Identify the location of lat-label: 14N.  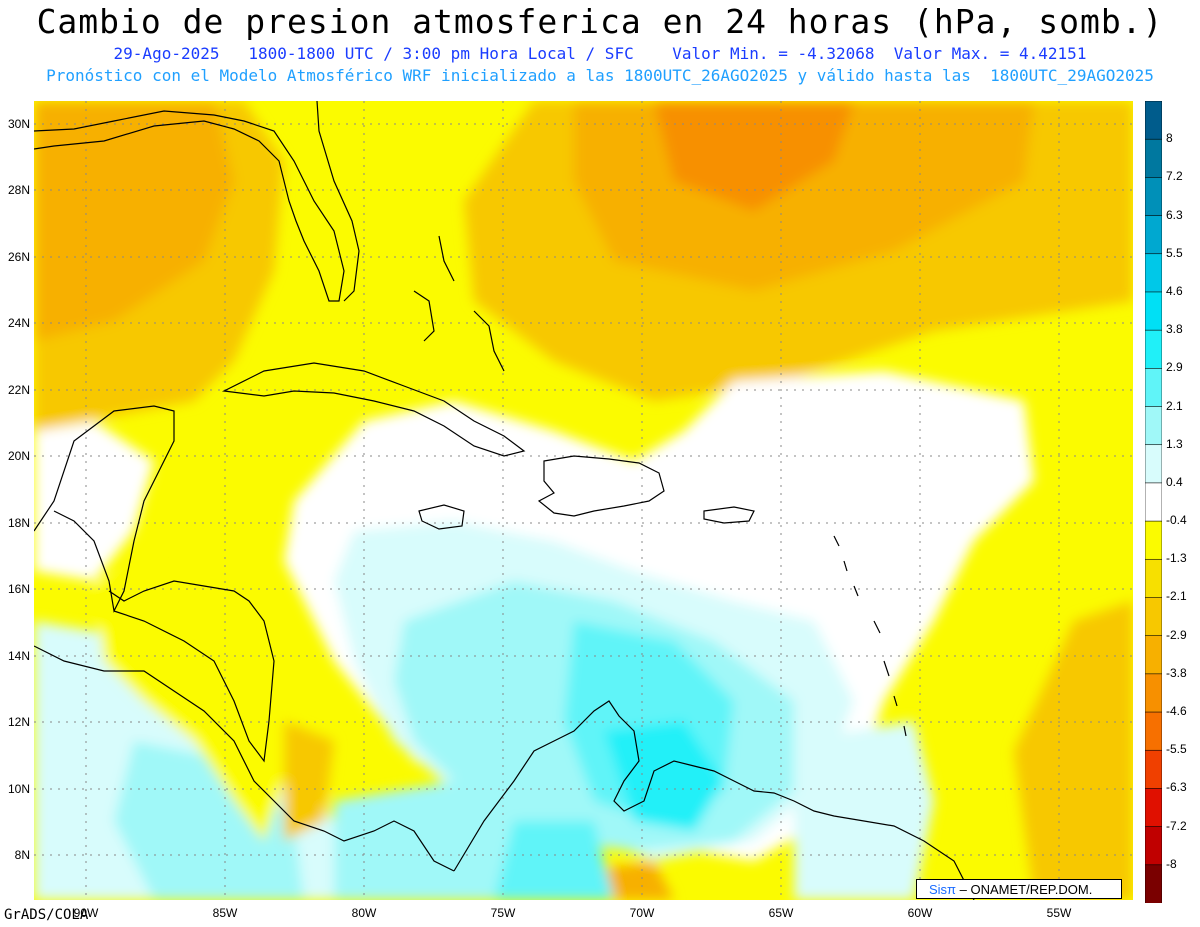
(18, 656).